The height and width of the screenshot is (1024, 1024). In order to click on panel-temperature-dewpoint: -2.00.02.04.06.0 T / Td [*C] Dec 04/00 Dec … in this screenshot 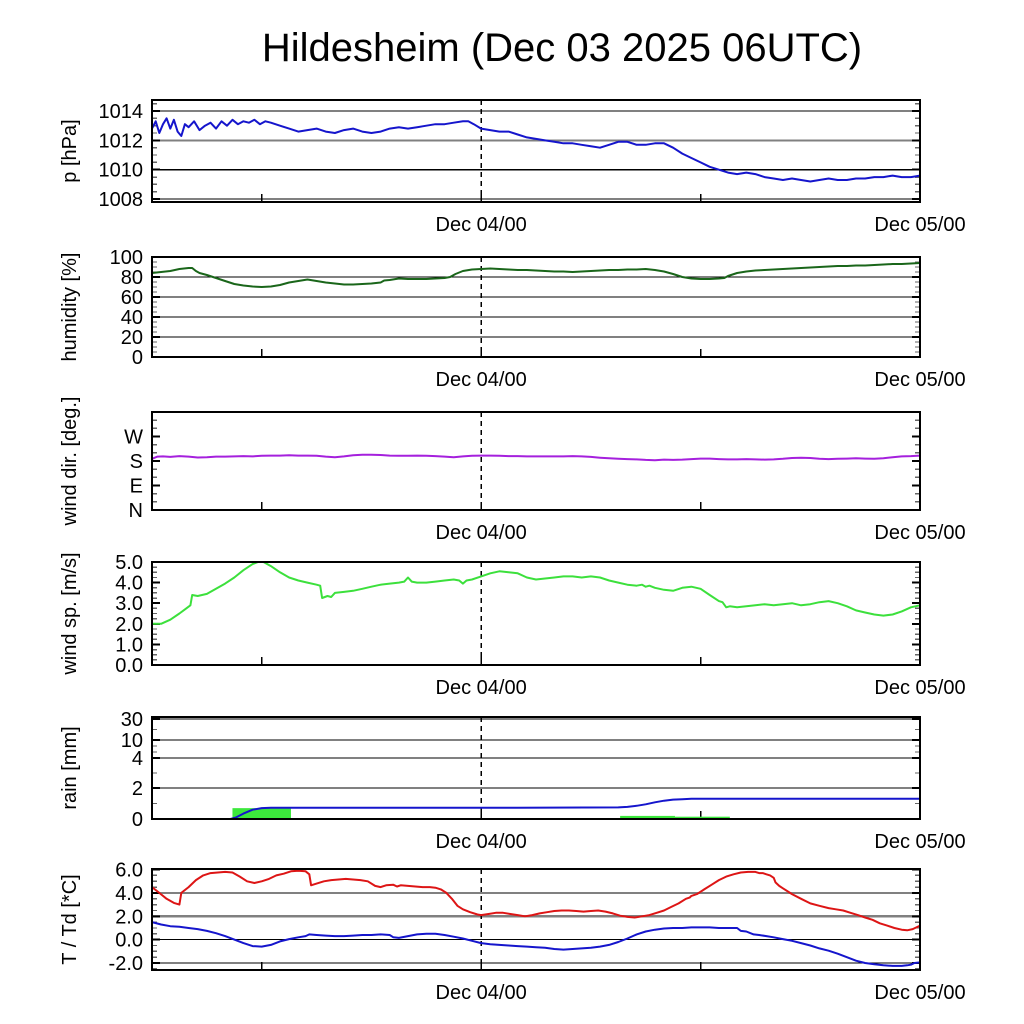, I will do `click(512, 932)`.